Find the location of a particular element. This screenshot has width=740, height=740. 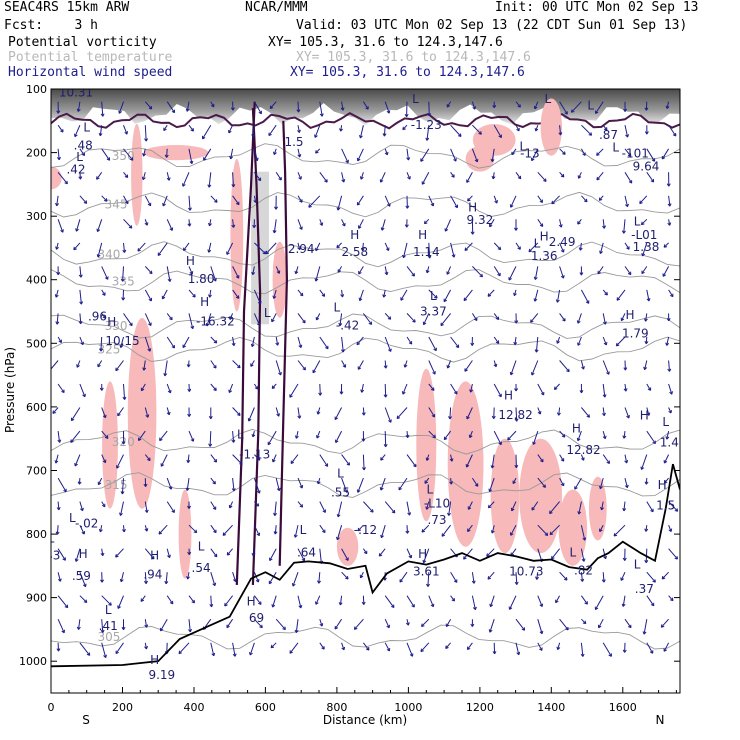

extremum-label: 43 is located at coordinates (52, 556).